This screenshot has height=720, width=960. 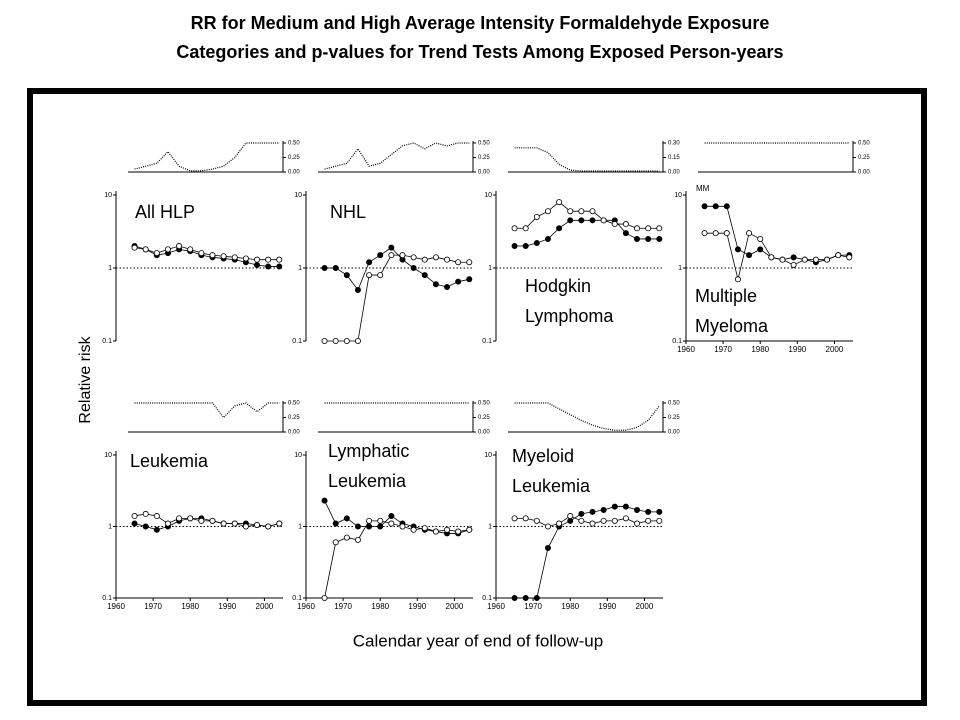 I want to click on trend-tick-label: 0.30, so click(x=674, y=144).